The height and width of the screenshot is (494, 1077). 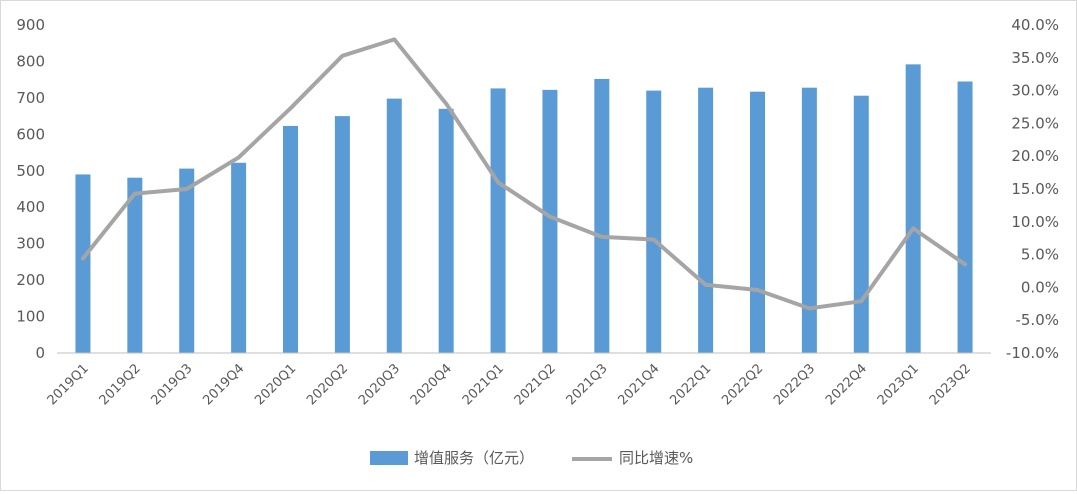 I want to click on legend-line-label: 同比增速%, so click(x=656, y=458).